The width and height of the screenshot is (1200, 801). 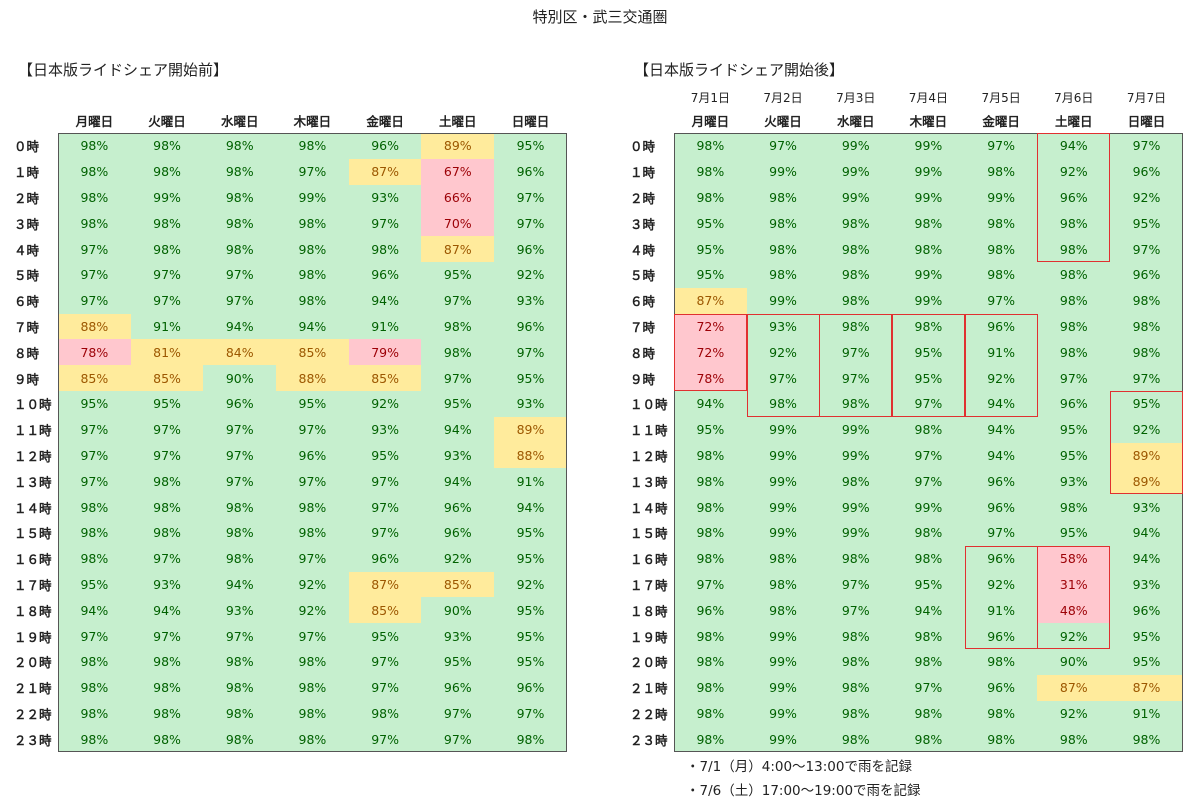 I want to click on heatmap-cell: 85%, so click(x=167, y=378).